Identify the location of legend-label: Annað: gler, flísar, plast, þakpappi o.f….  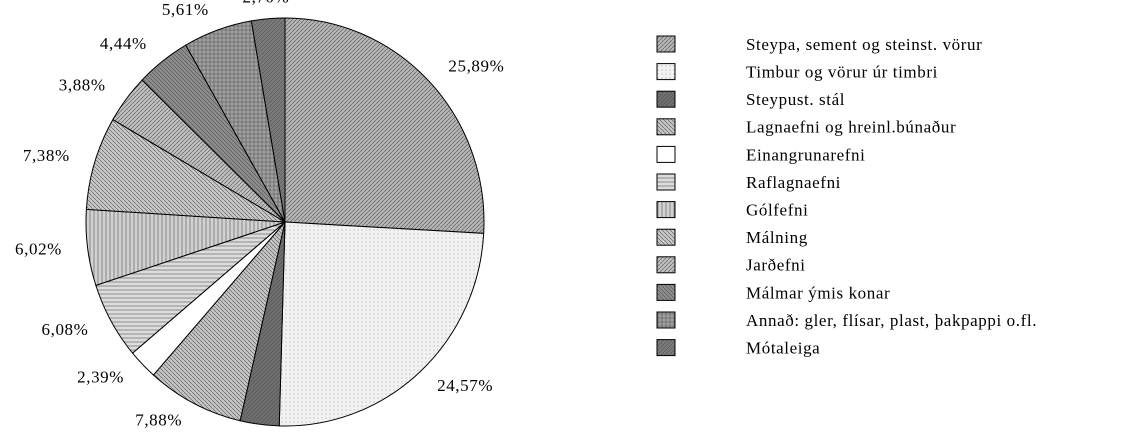
(891, 320).